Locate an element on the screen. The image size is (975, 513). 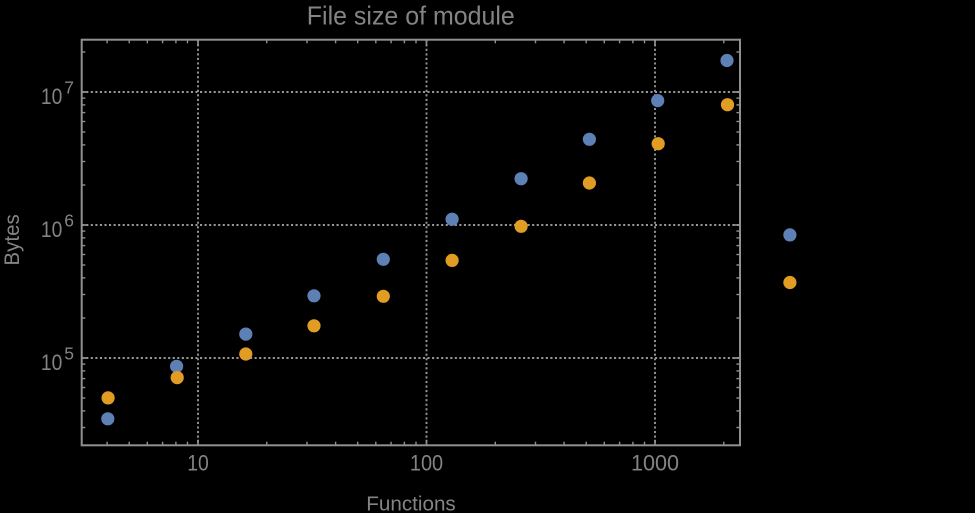
svg-text: 100 is located at coordinates (426, 463).